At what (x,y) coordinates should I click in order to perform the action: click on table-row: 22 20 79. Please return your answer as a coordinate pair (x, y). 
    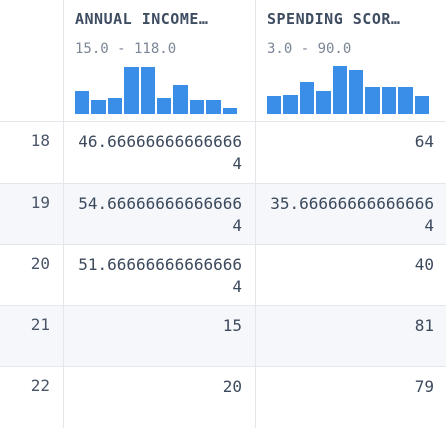
    Looking at the image, I should click on (223, 397).